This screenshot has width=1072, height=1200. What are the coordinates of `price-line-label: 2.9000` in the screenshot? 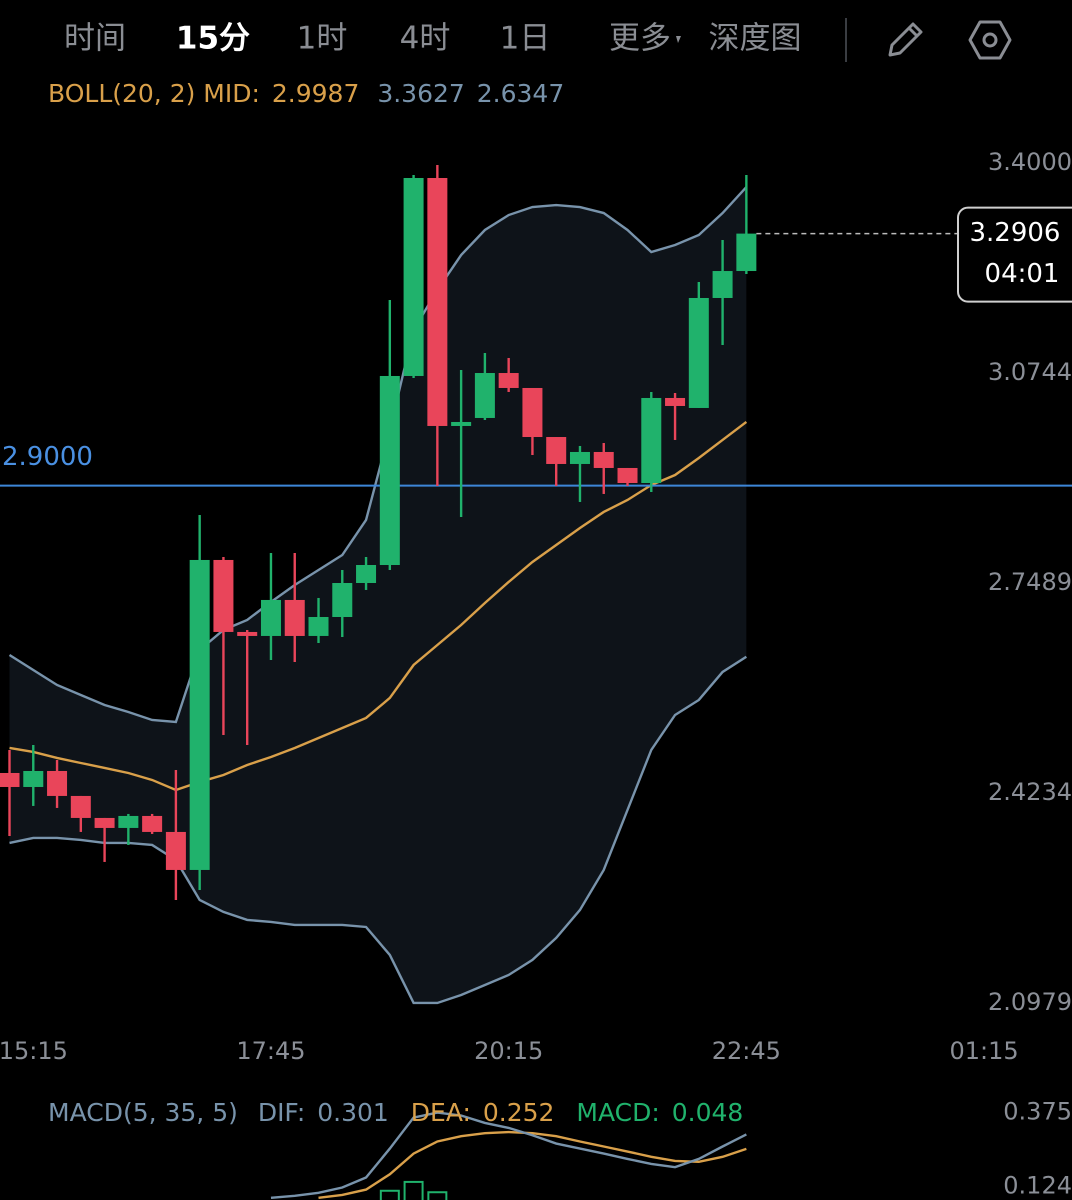 It's located at (47, 457).